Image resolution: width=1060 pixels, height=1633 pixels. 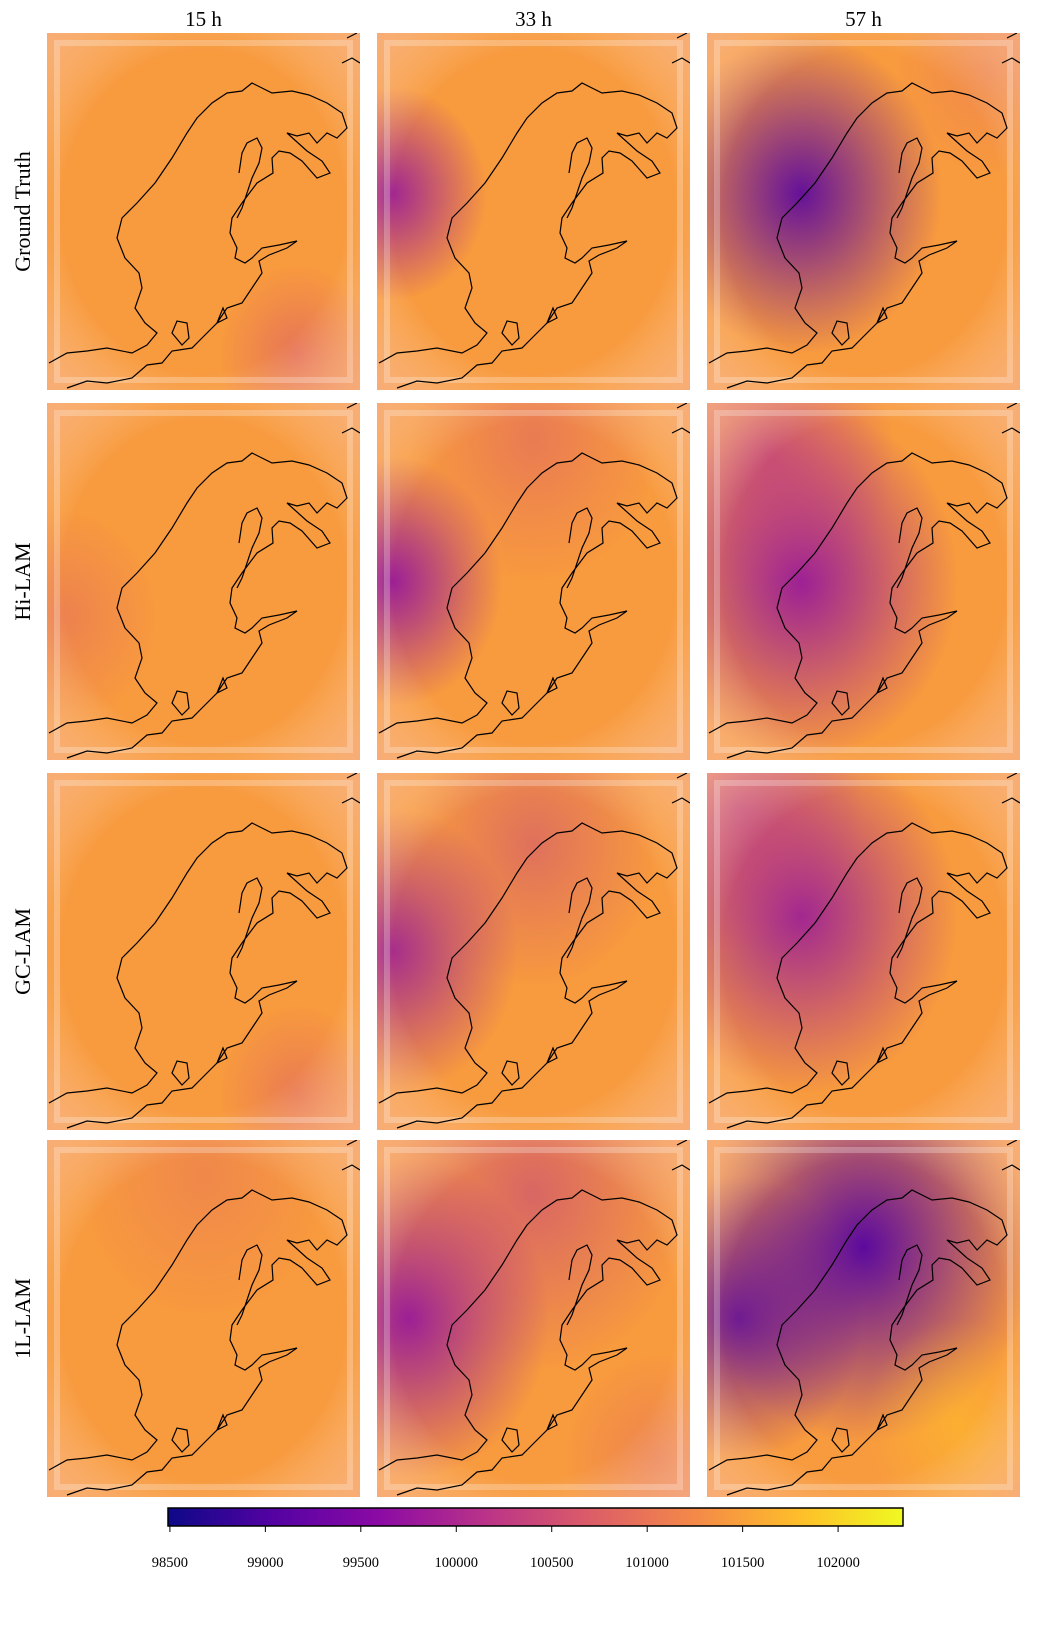 What do you see at coordinates (22, 581) in the screenshot?
I see `row-title: Hi-LAM` at bounding box center [22, 581].